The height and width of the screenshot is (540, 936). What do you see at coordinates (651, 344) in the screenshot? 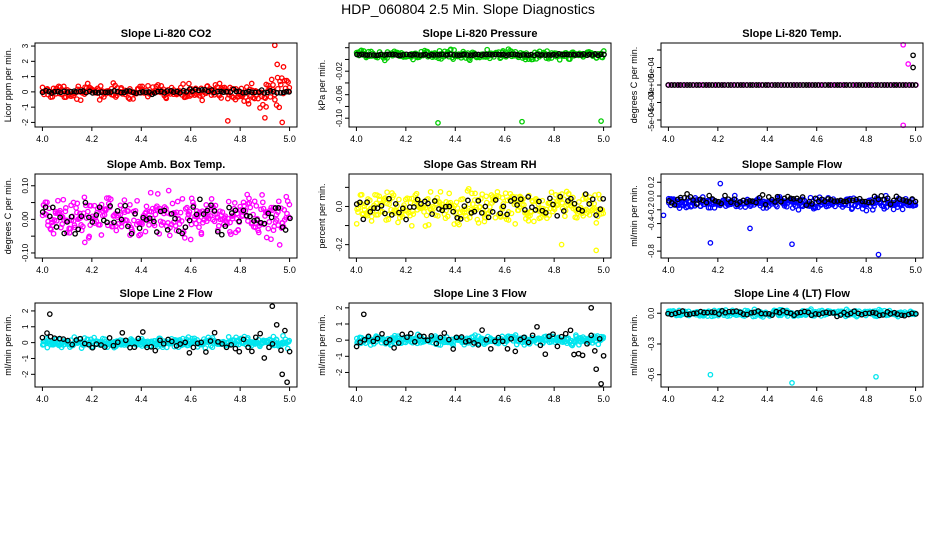
I see `y-tick-label: -0.3` at bounding box center [651, 344].